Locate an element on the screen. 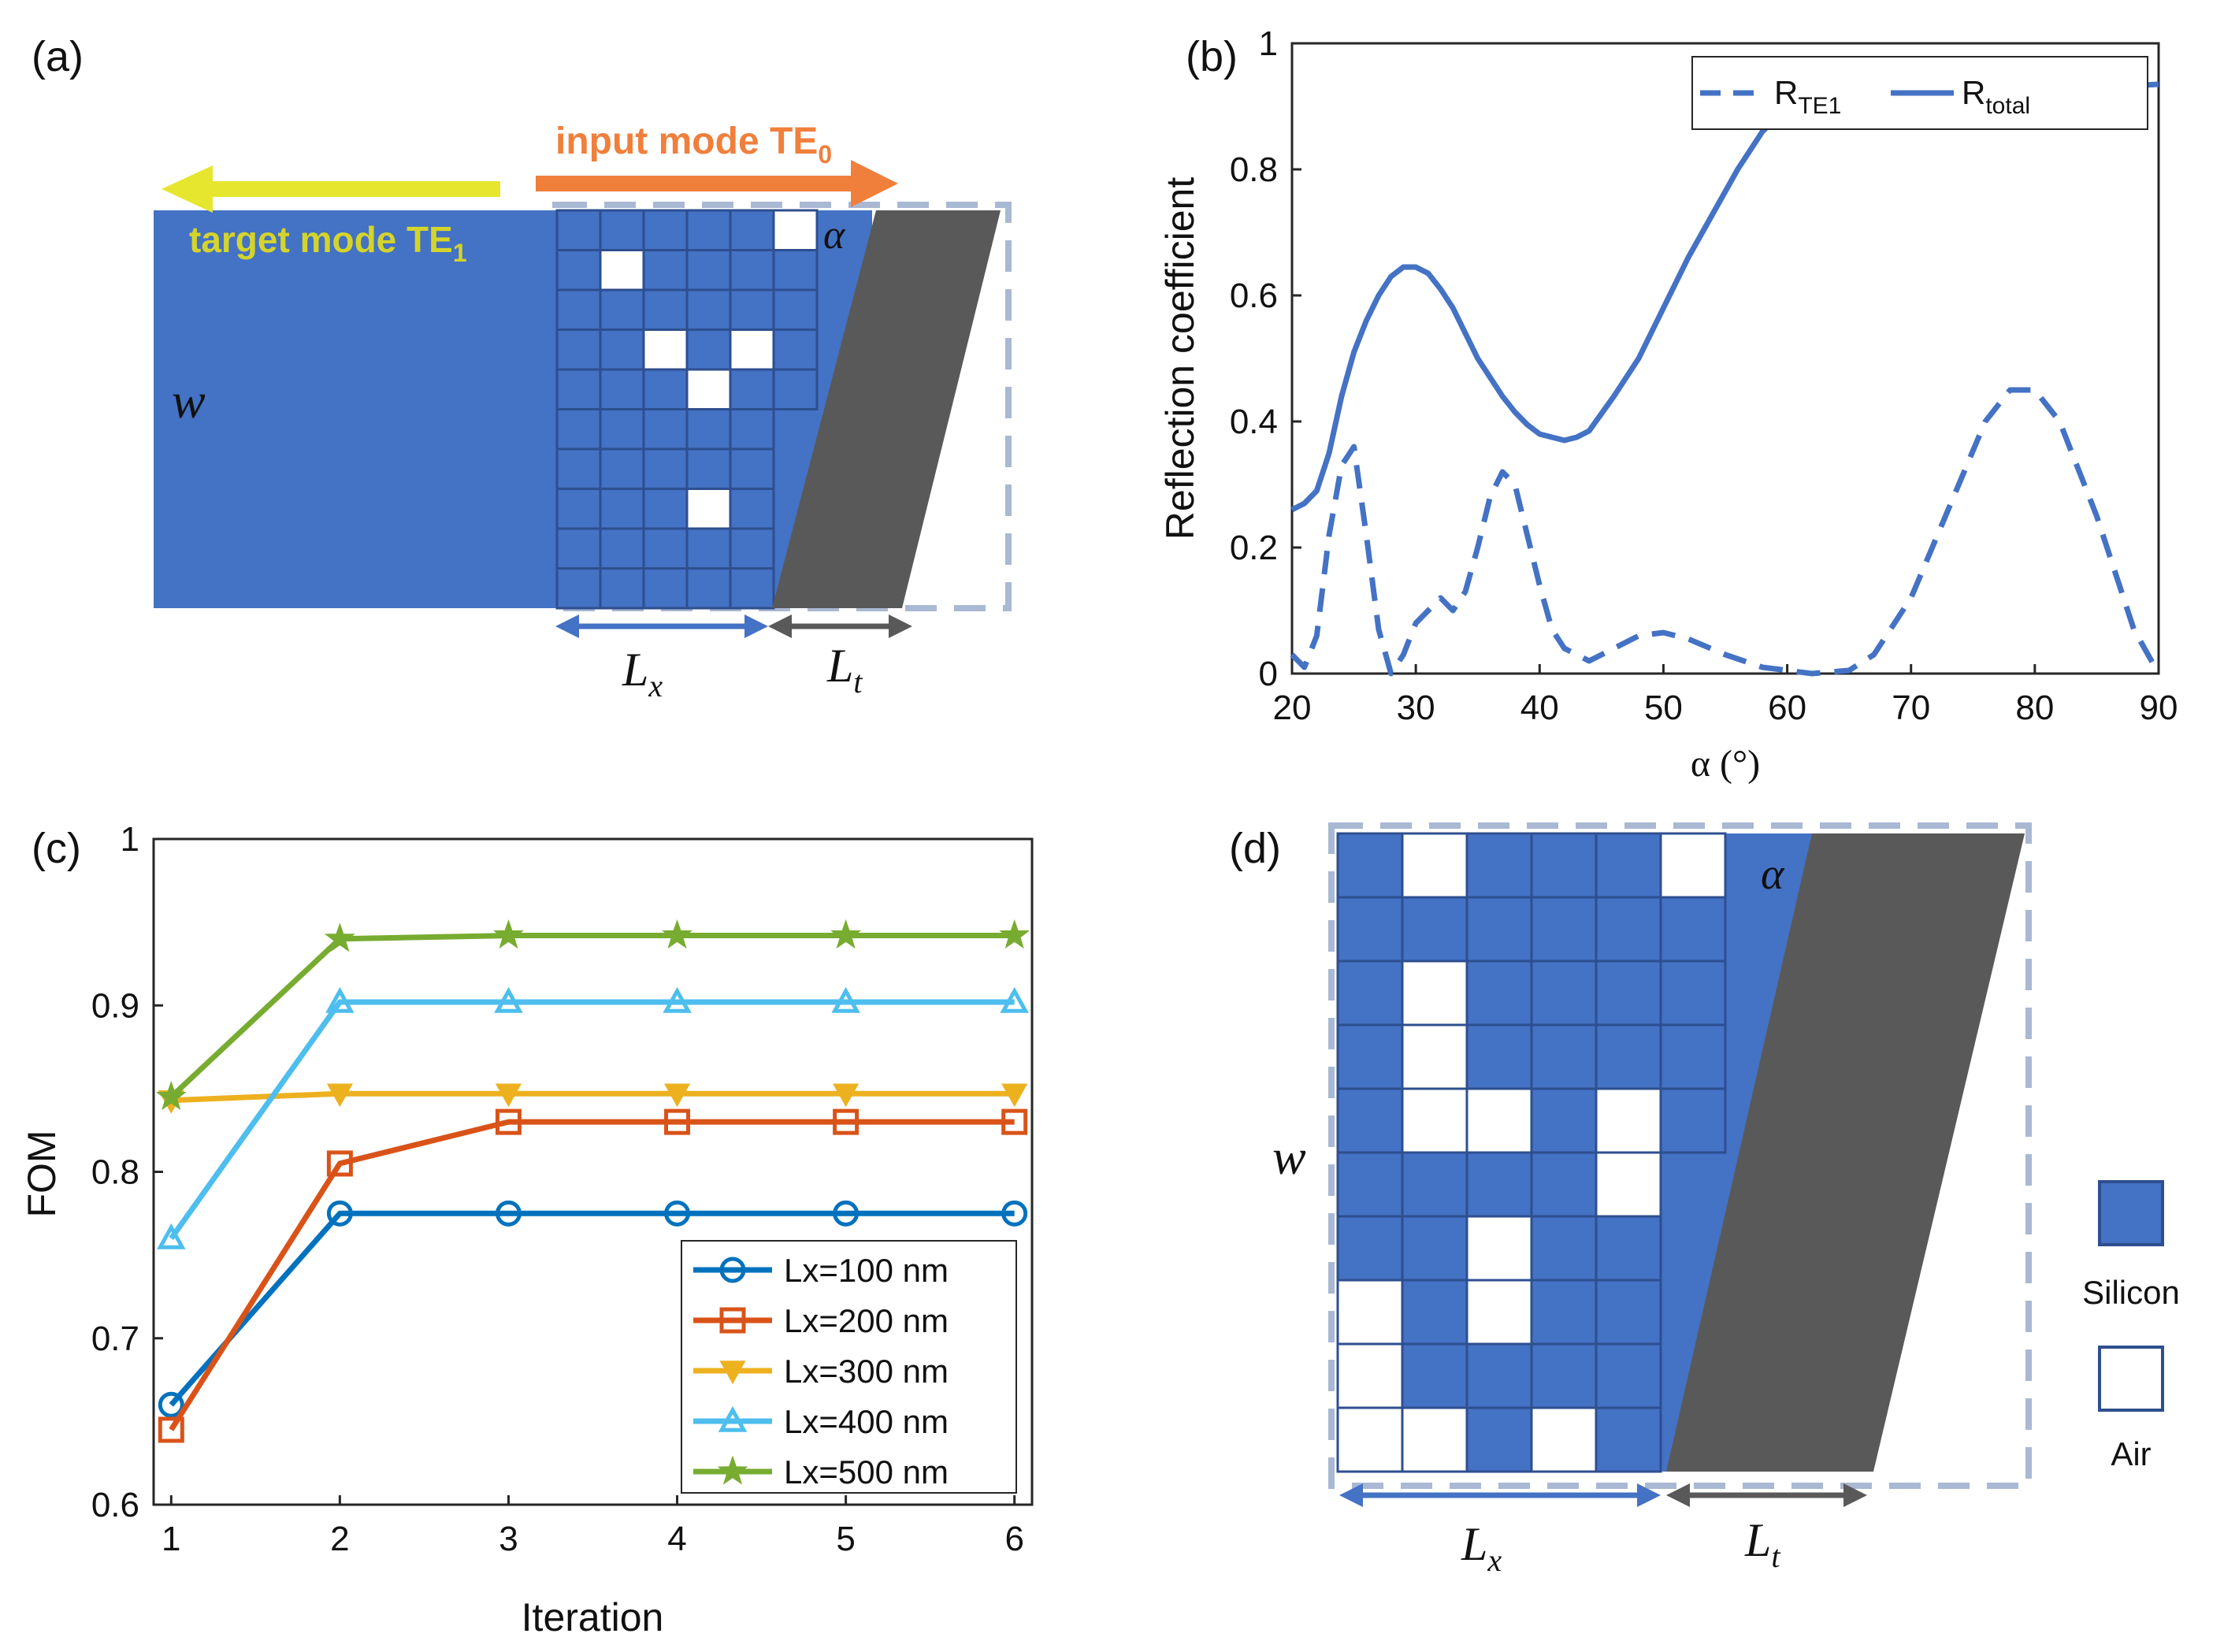 The width and height of the screenshot is (2224, 1652). lt-arrow-left-icon is located at coordinates (780, 626).